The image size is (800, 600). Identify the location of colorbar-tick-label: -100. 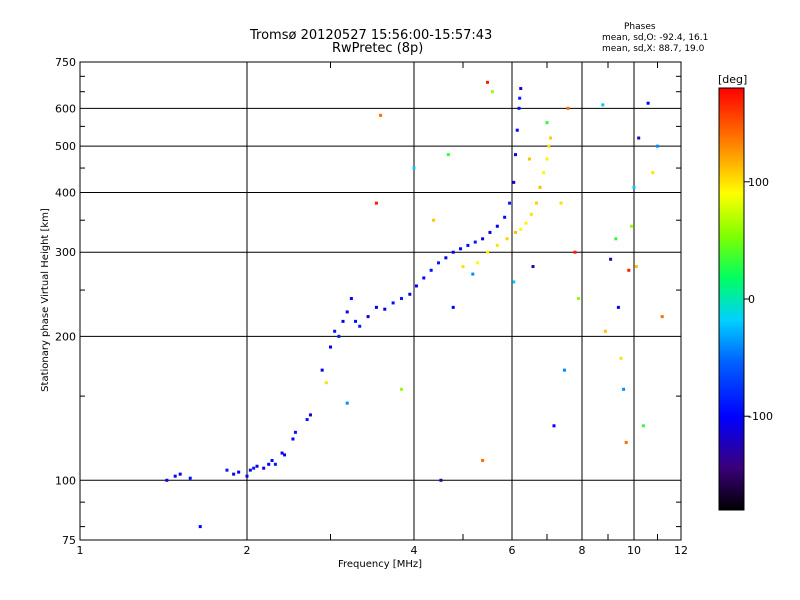
(760, 416).